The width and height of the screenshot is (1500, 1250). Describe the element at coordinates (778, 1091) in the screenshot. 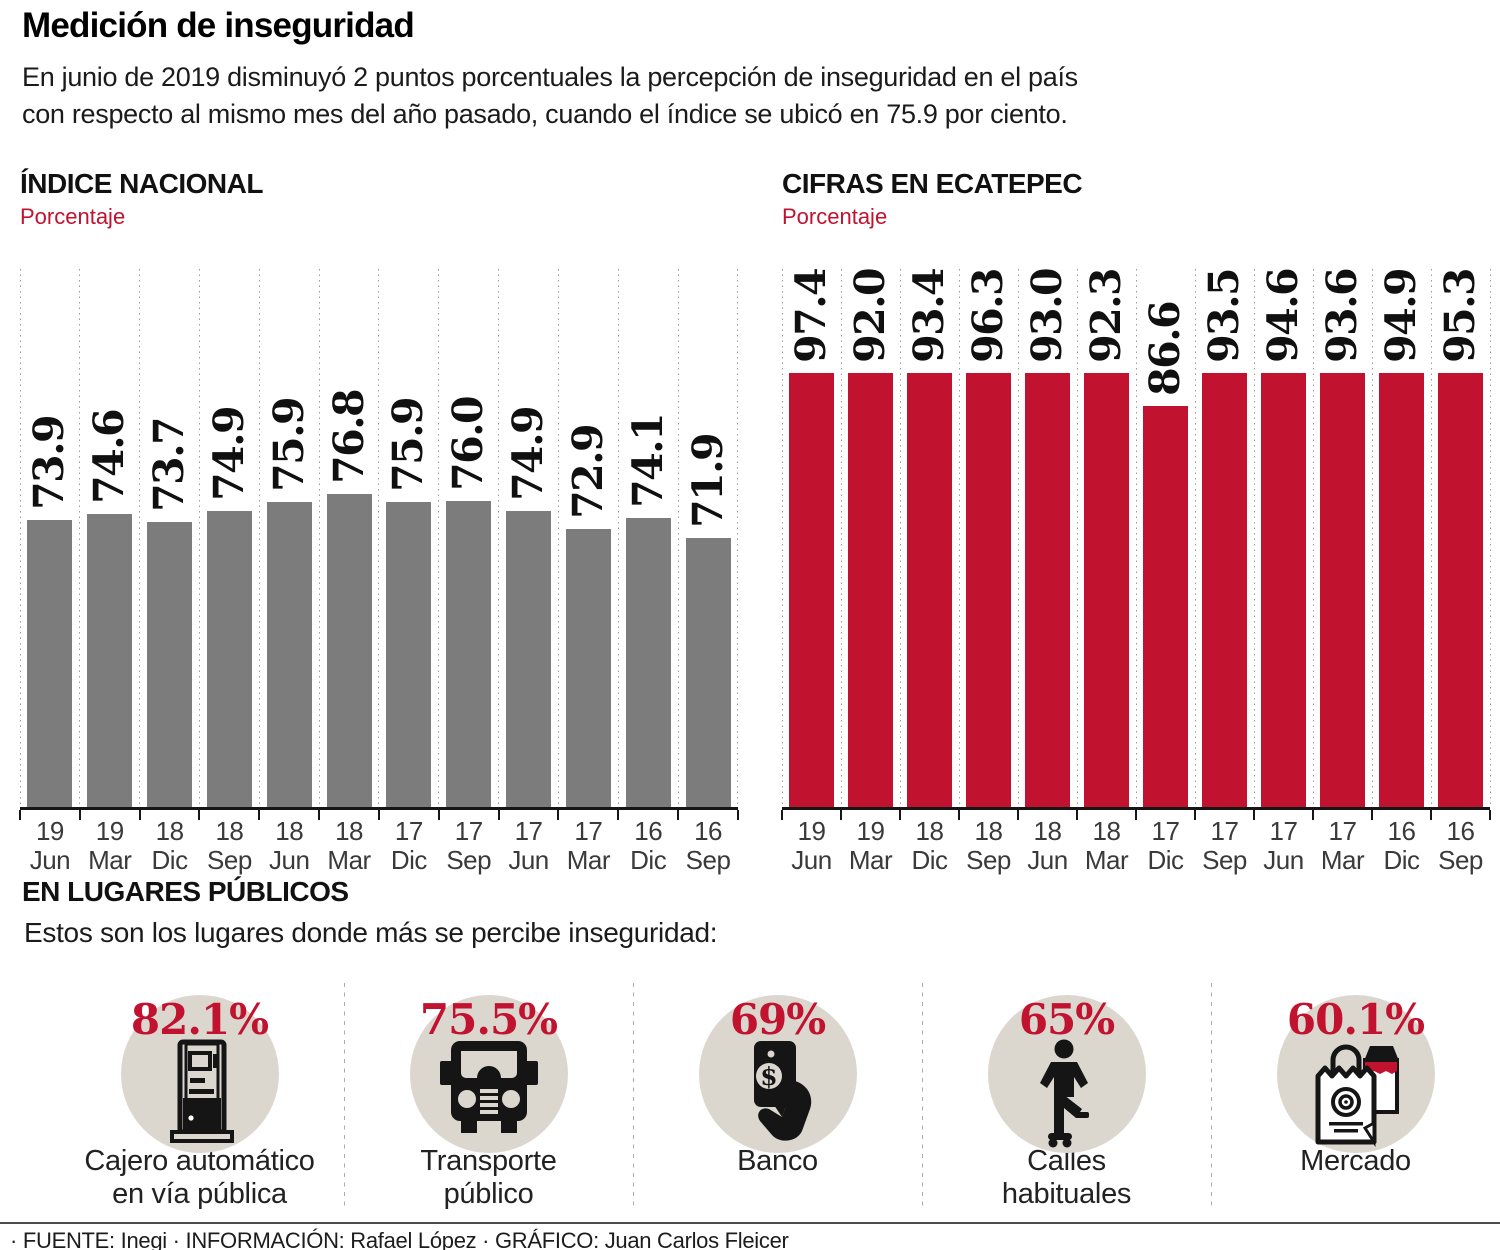

I see `cash-hand-icon: $` at that location.